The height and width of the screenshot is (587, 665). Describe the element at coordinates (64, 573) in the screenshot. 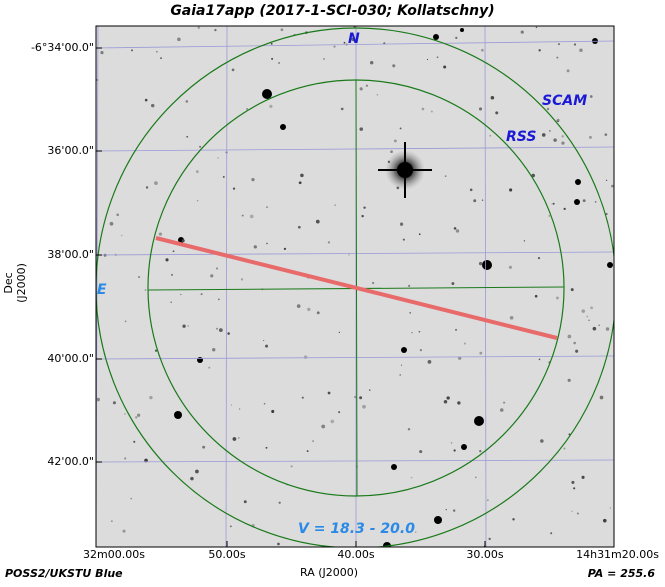

I see `survey-label: POSS2/UKSTU Blue` at that location.